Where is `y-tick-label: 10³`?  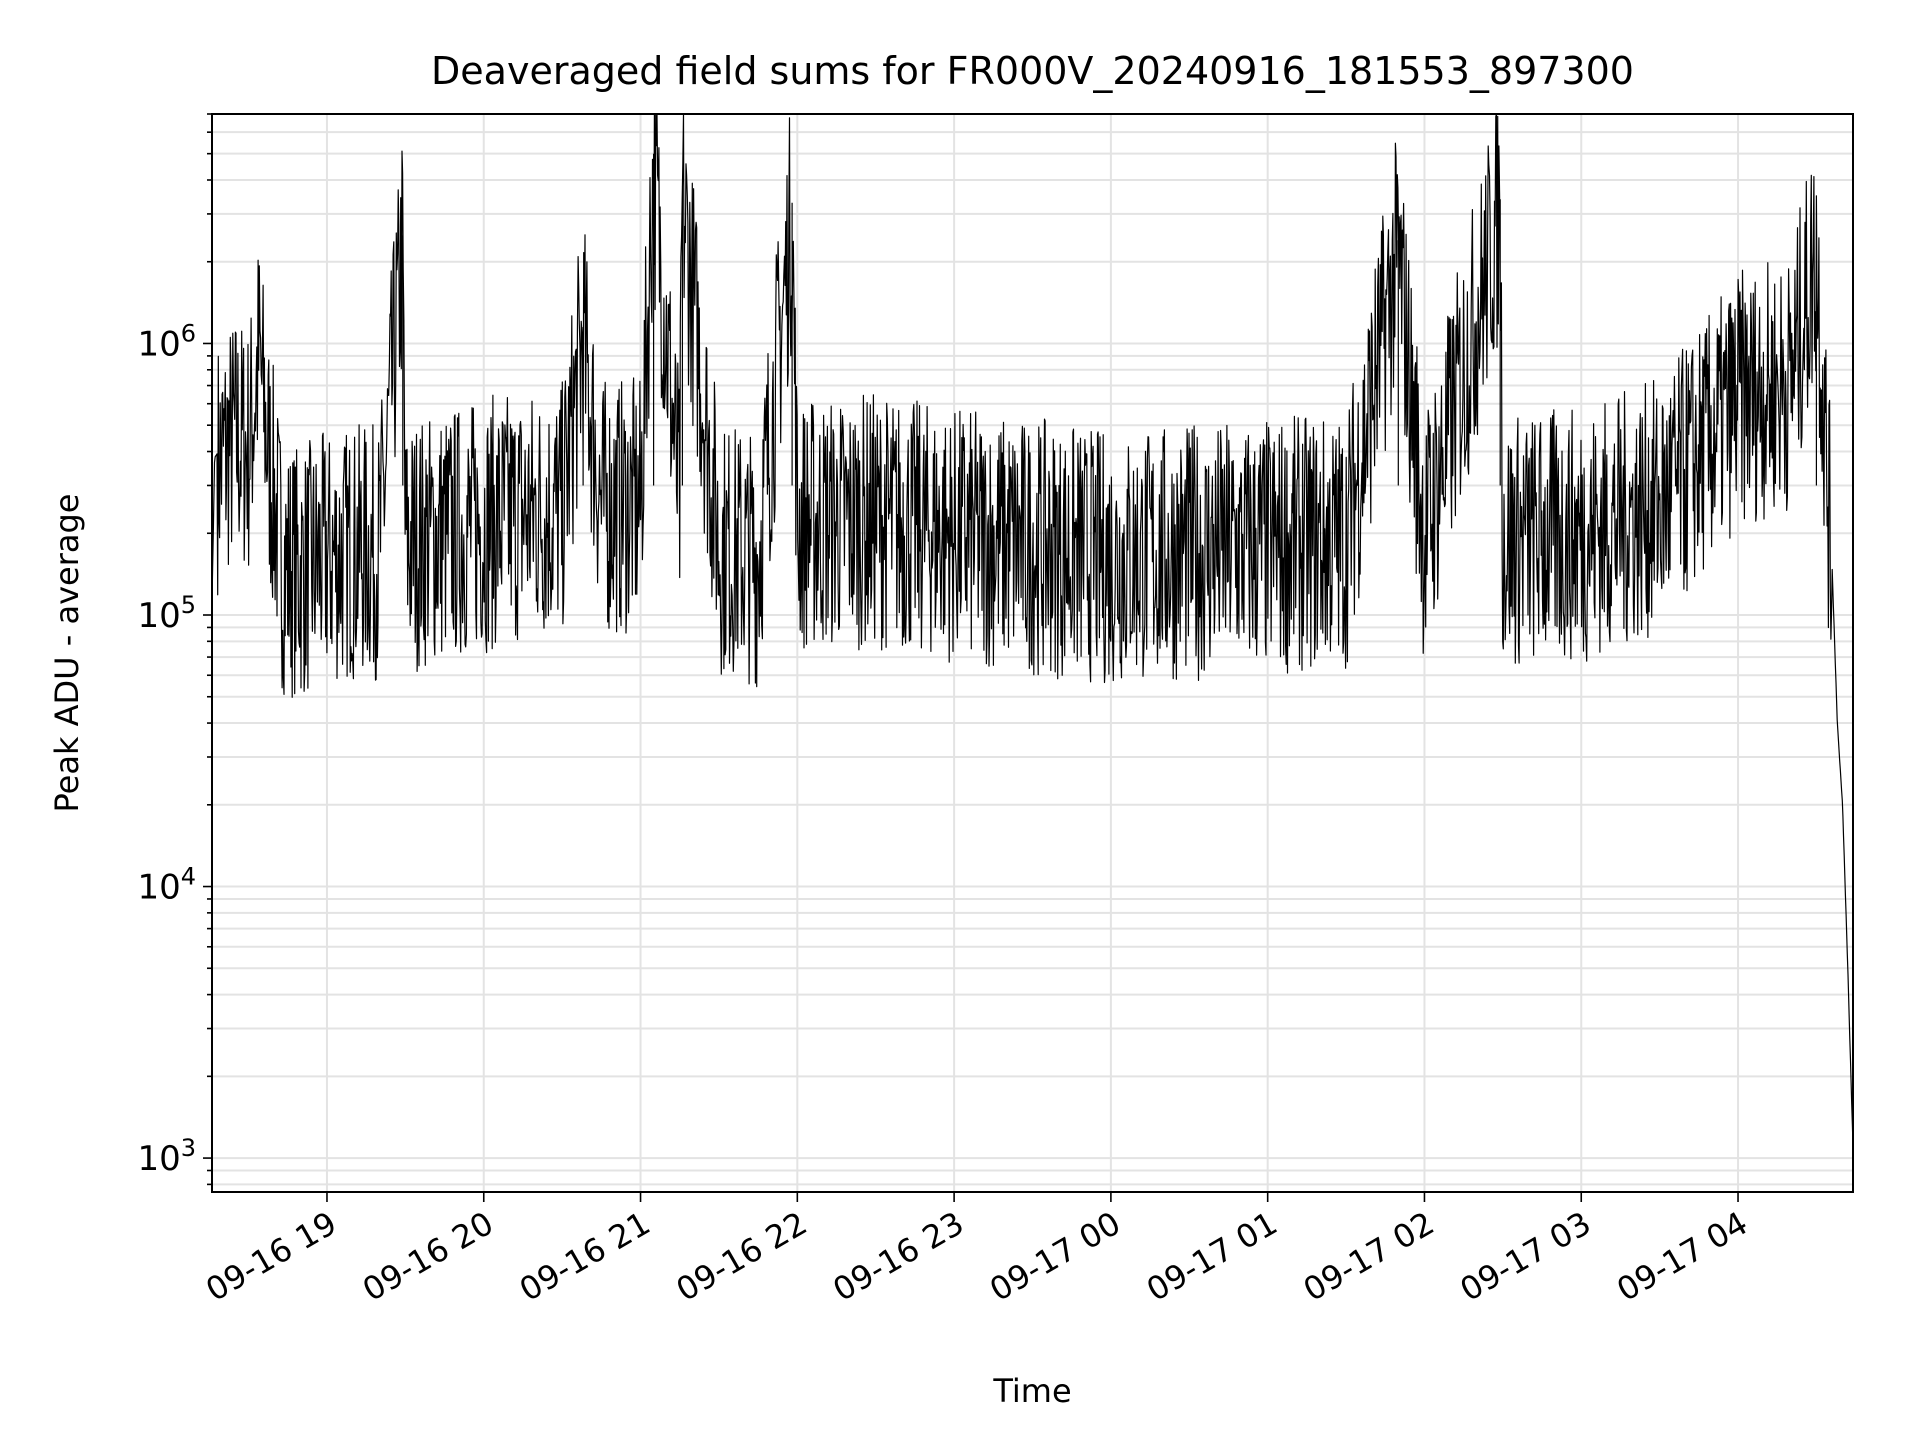 y-tick-label: 10³ is located at coordinates (166, 1156).